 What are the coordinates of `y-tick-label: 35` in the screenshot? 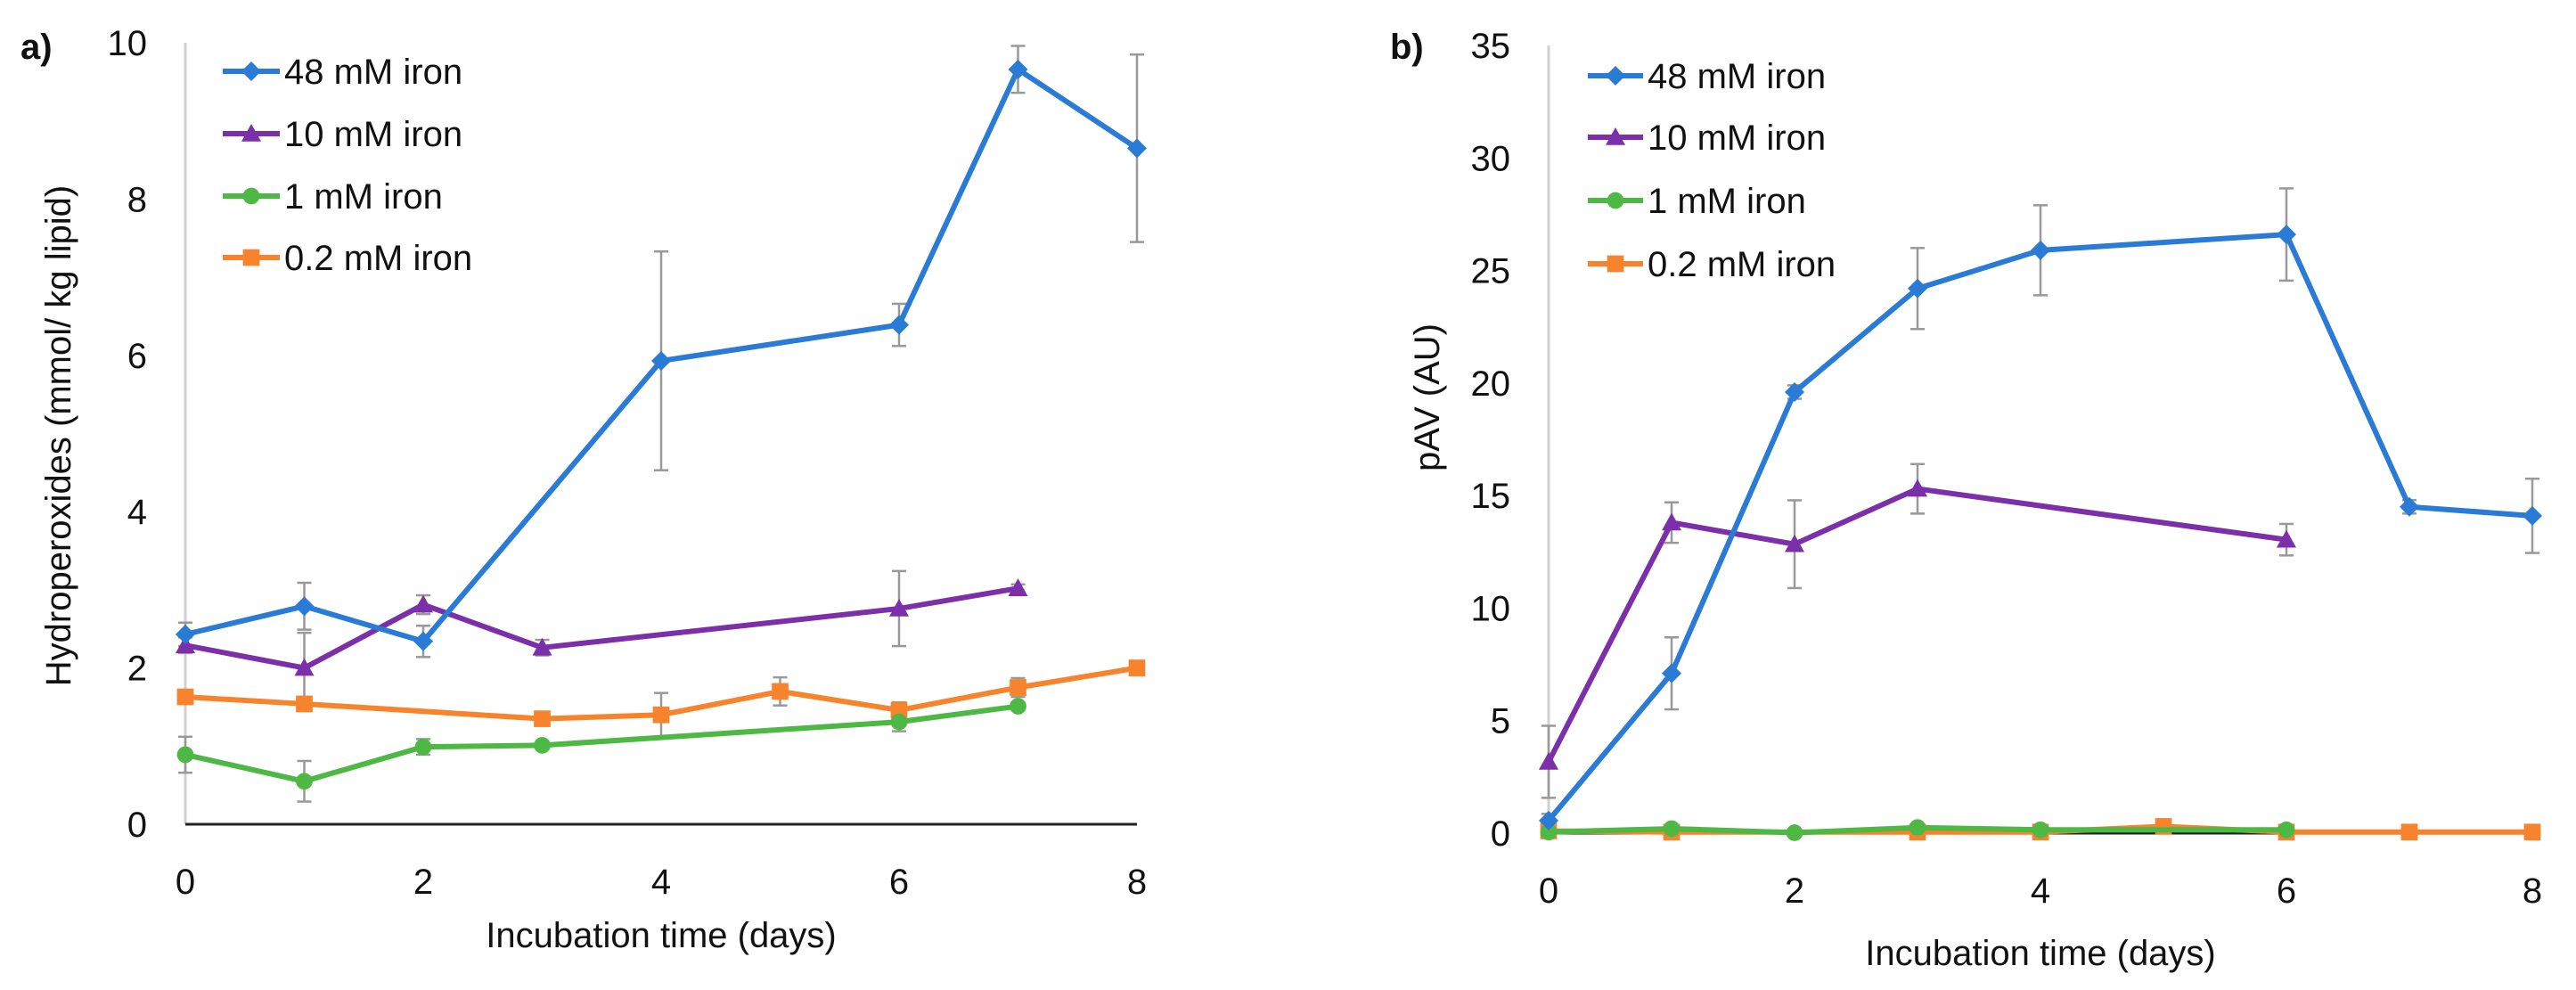 It's located at (1491, 47).